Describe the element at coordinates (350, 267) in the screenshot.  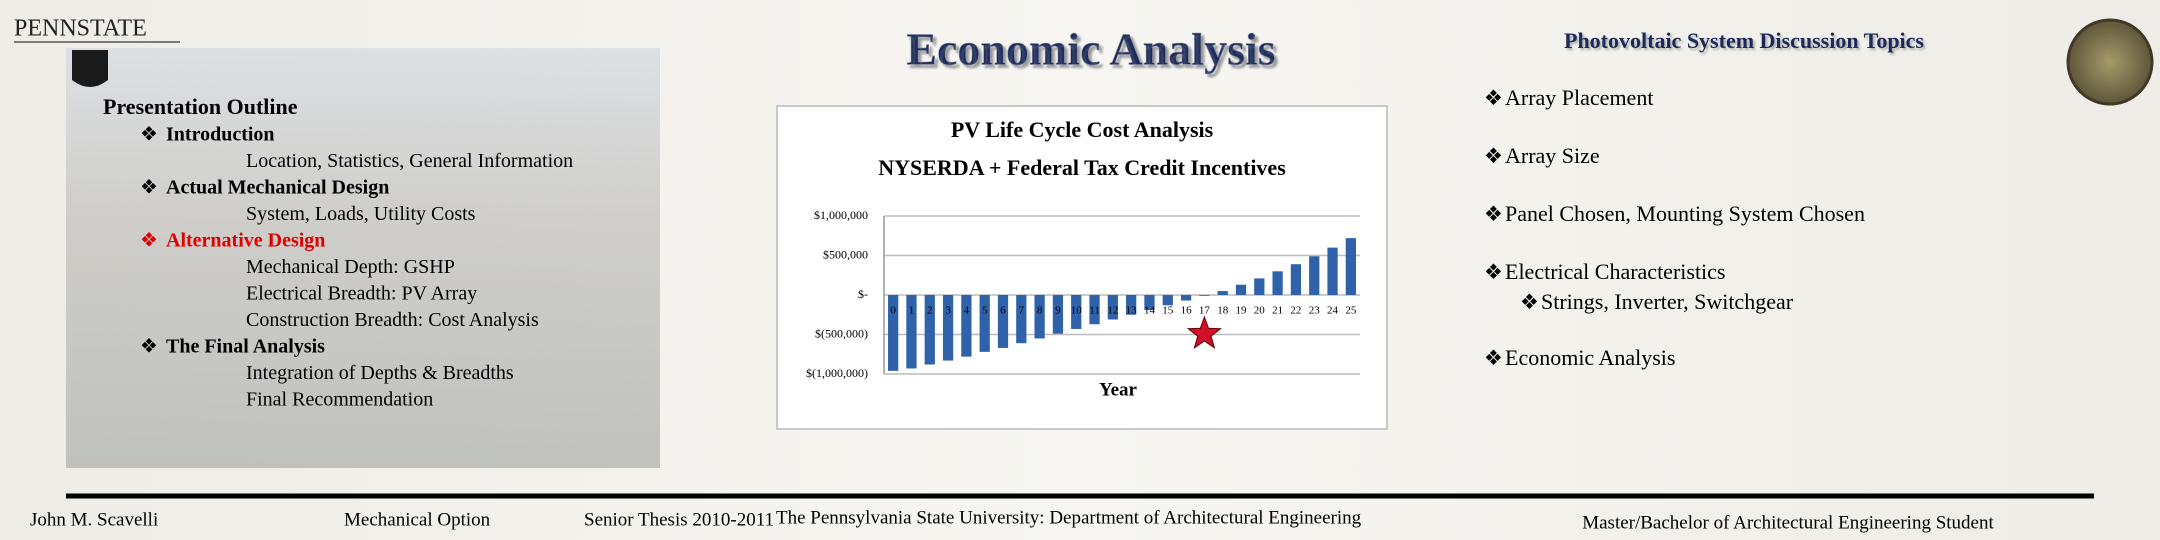
I see `outline-subitem: Mechanical Depth: GSHP` at that location.